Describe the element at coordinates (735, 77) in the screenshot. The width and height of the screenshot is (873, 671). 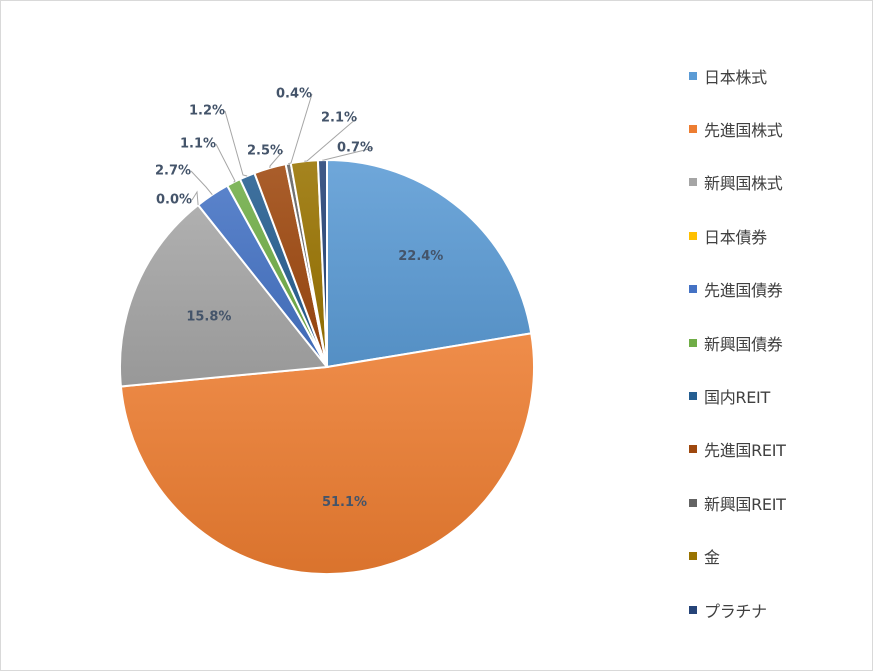
I see `legend-label: 日本株式` at that location.